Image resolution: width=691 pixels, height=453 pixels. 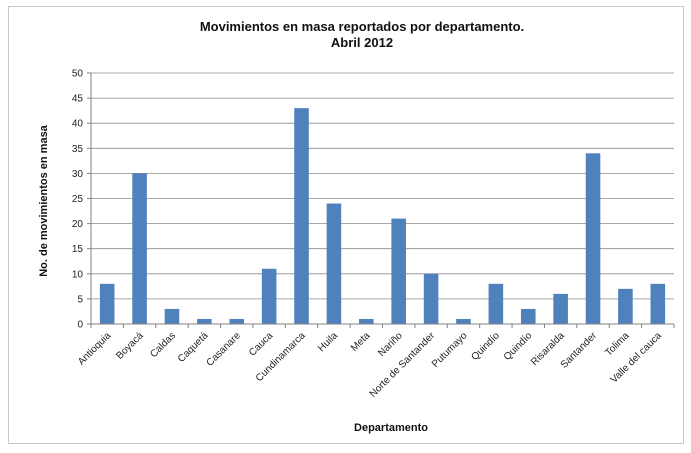 I want to click on y-tick-label: 0, so click(x=80, y=325).